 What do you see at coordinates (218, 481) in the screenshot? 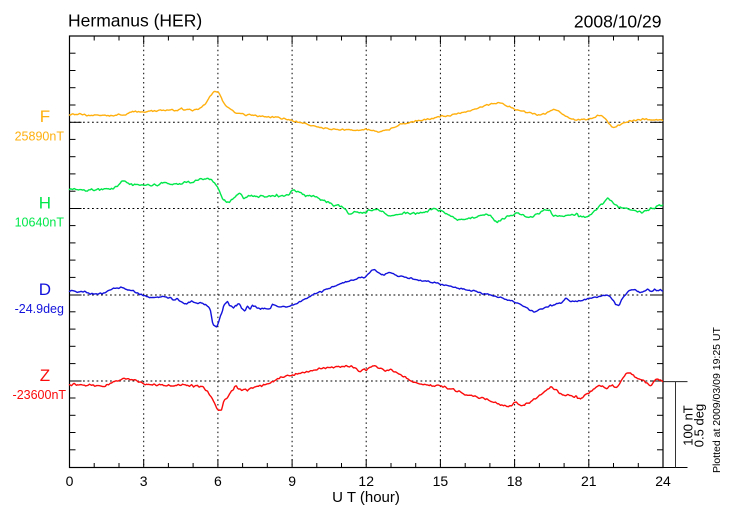
I see `svg-text: 6` at bounding box center [218, 481].